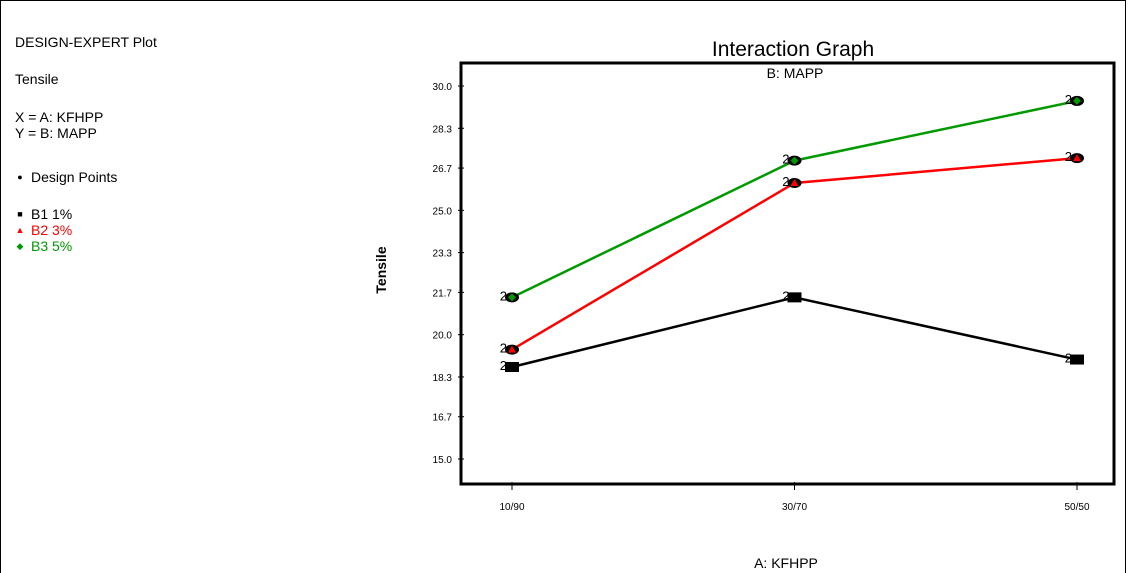  Describe the element at coordinates (20, 230) in the screenshot. I see `triangle-icon: ▲` at that location.